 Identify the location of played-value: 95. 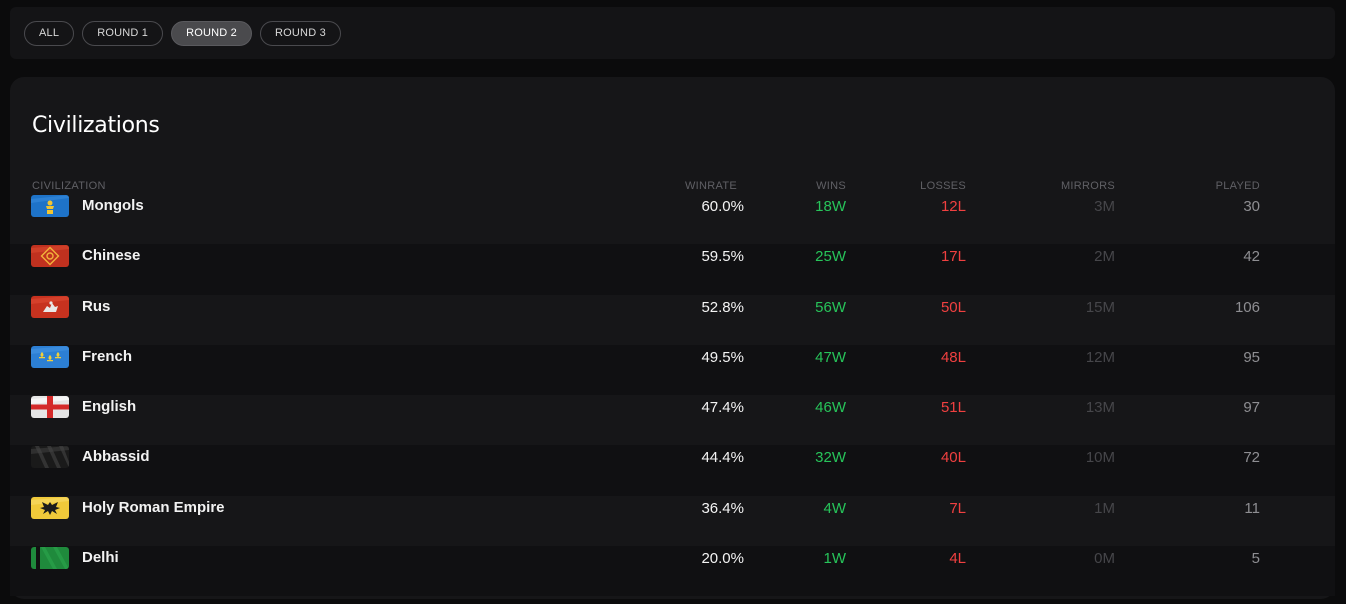
(1251, 357).